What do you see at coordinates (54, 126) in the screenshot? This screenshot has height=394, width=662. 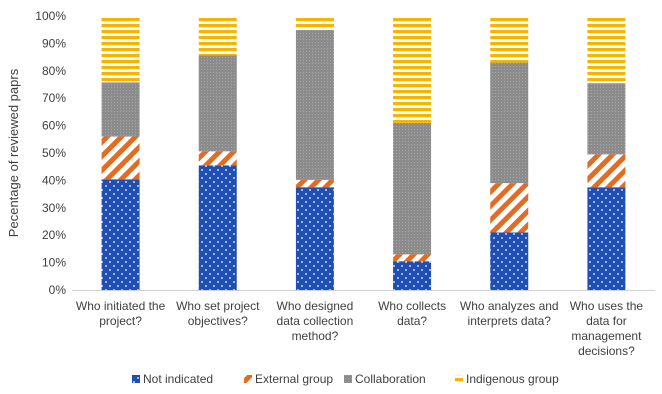 I see `y-tick-label: 60%` at bounding box center [54, 126].